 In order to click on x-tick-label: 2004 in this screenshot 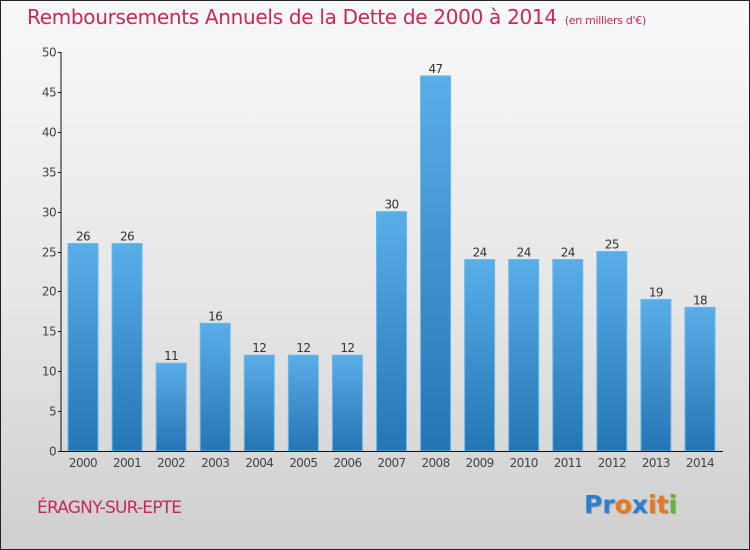, I will do `click(259, 463)`.